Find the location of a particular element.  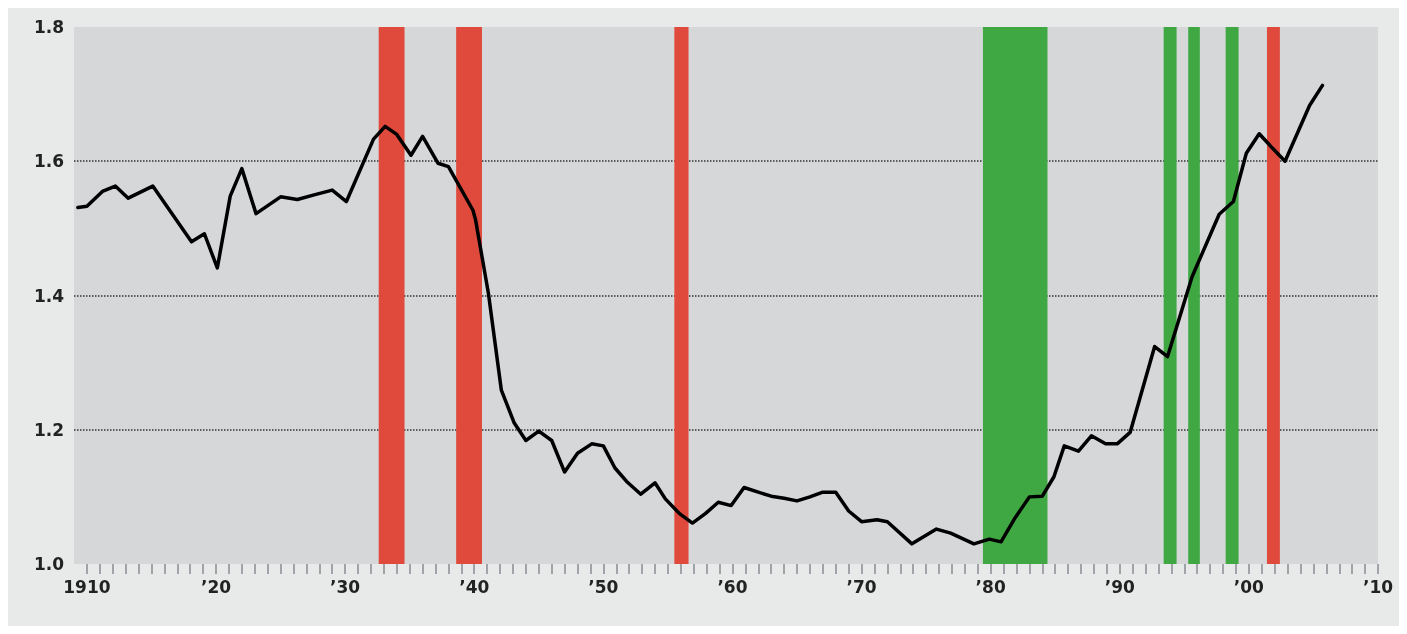

x-tick-label: ’10 is located at coordinates (1378, 586).